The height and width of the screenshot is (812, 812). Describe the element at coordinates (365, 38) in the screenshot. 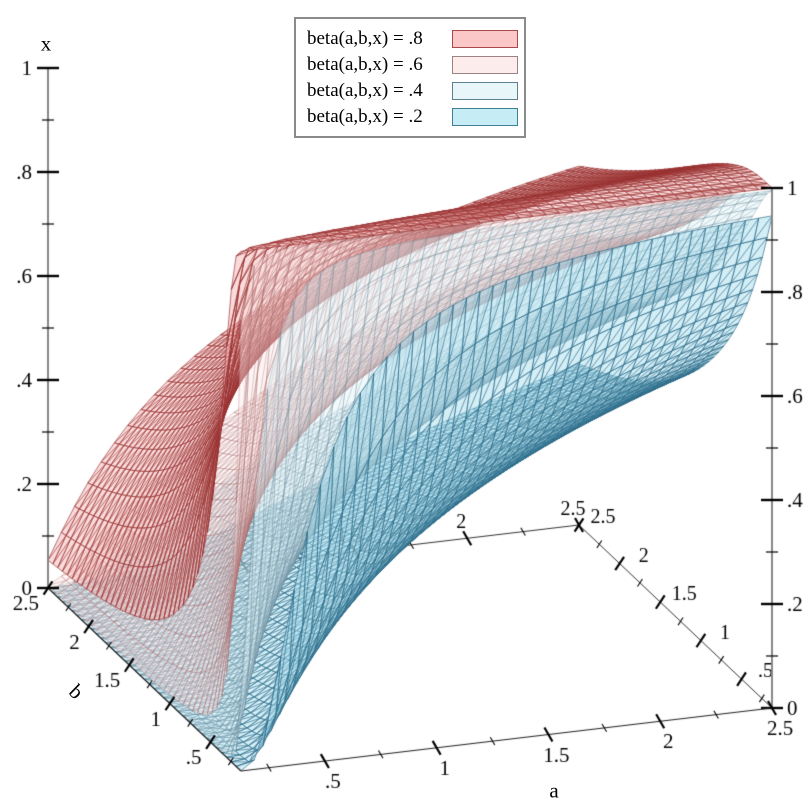

I see `legend-item-label: beta(a,b,x) = .8` at that location.